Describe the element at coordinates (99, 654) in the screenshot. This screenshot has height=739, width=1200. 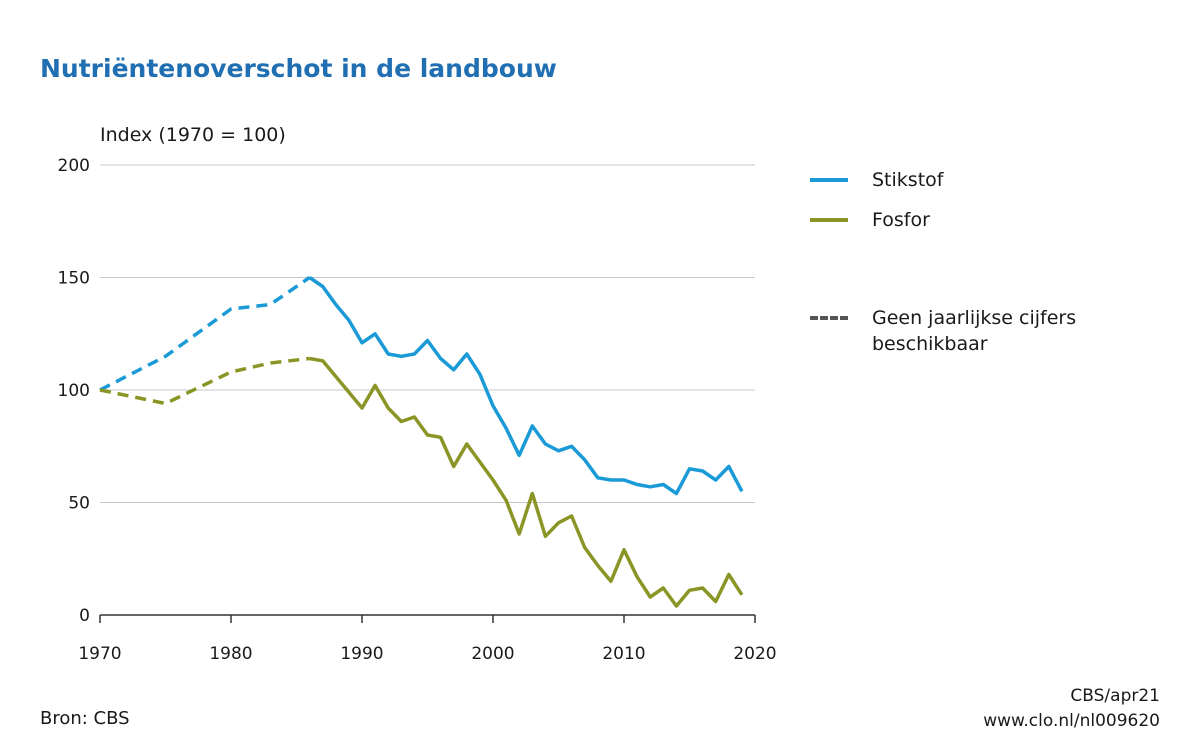
I see `x-tick-1970: 1970` at that location.